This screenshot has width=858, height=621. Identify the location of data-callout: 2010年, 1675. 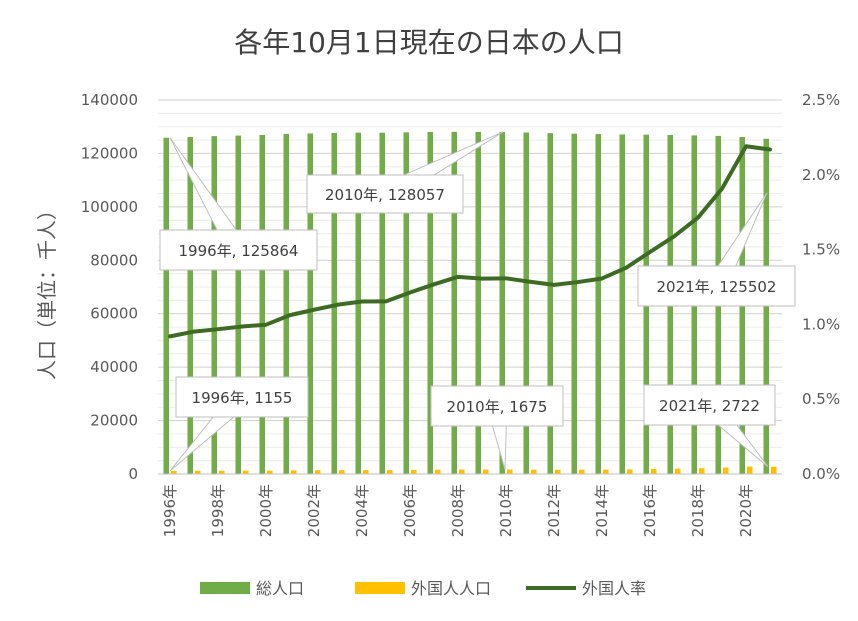
(497, 427).